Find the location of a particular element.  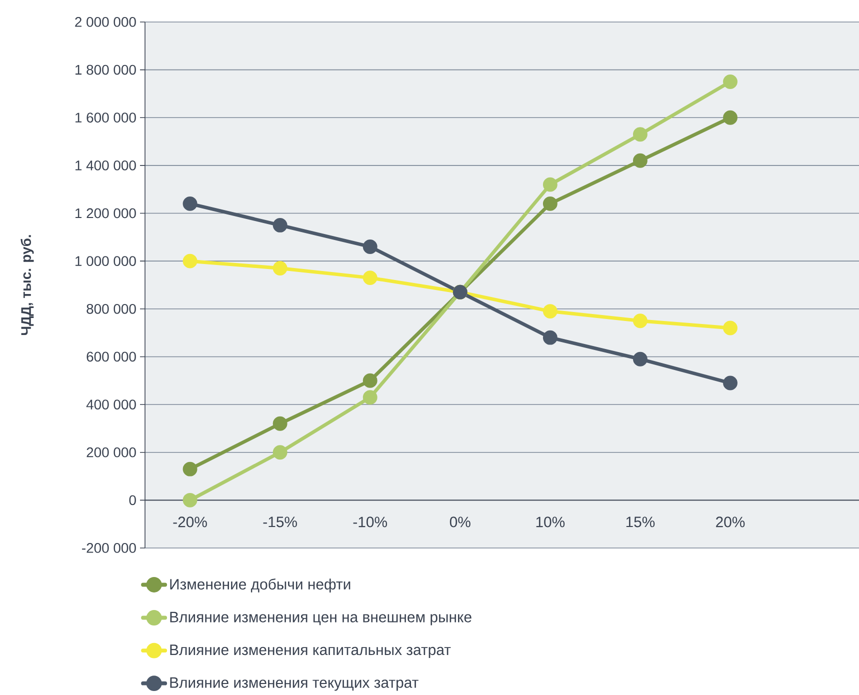

y-tick-label: 2 000 000 is located at coordinates (105, 22).